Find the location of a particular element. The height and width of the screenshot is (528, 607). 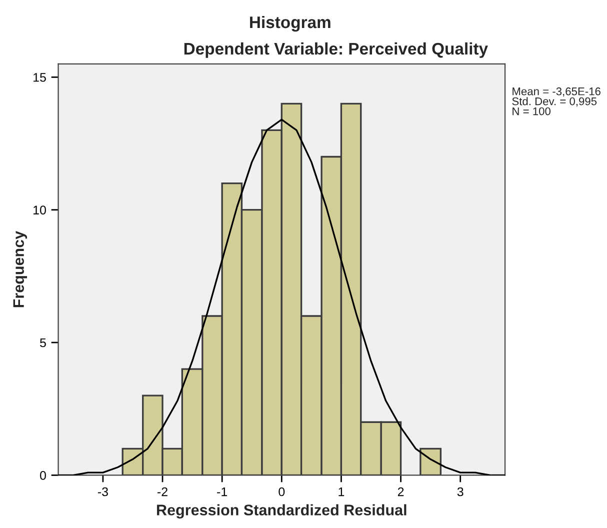

x-tick-label: 3 is located at coordinates (460, 491).